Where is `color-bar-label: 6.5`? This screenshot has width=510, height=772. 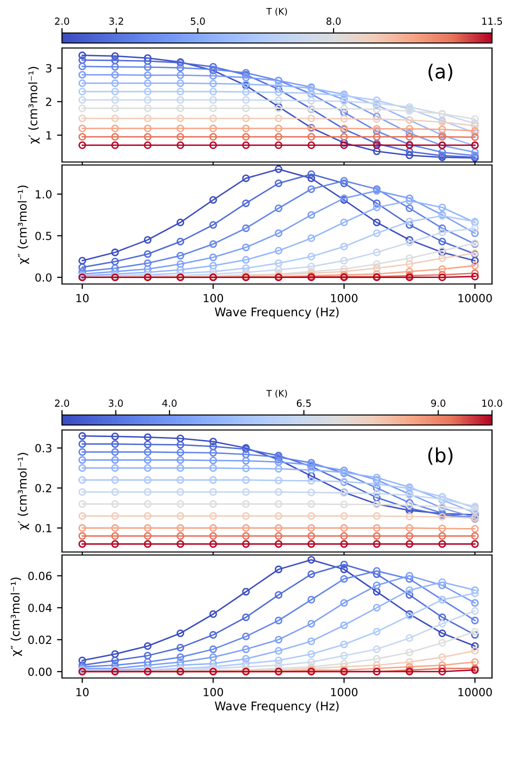
color-bar-label: 6.5 is located at coordinates (303, 403).